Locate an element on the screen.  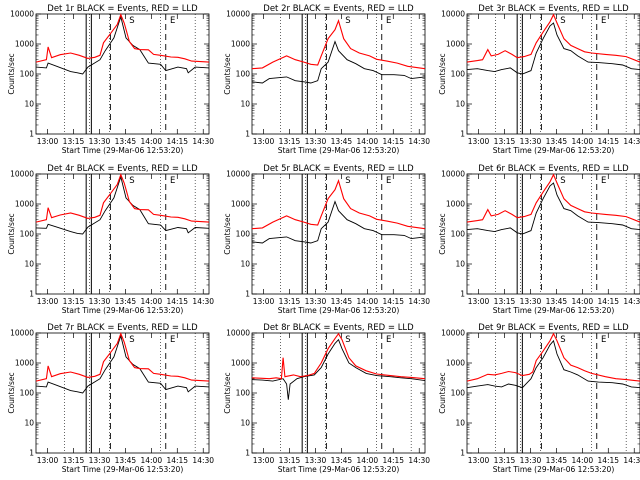
chart-title: Det 6r BLACK = Events, RED = LLD is located at coordinates (553, 169).